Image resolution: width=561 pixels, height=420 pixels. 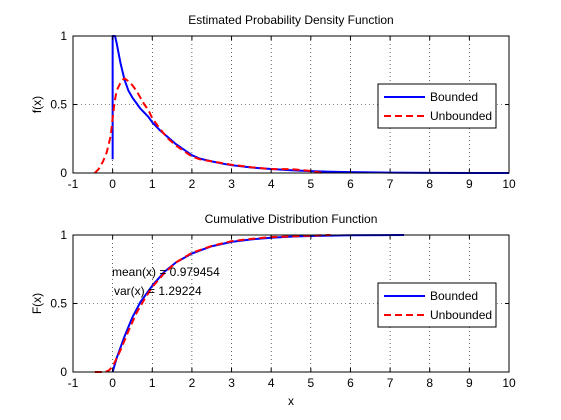 What do you see at coordinates (291, 401) in the screenshot?
I see `x-axis-label: x` at bounding box center [291, 401].